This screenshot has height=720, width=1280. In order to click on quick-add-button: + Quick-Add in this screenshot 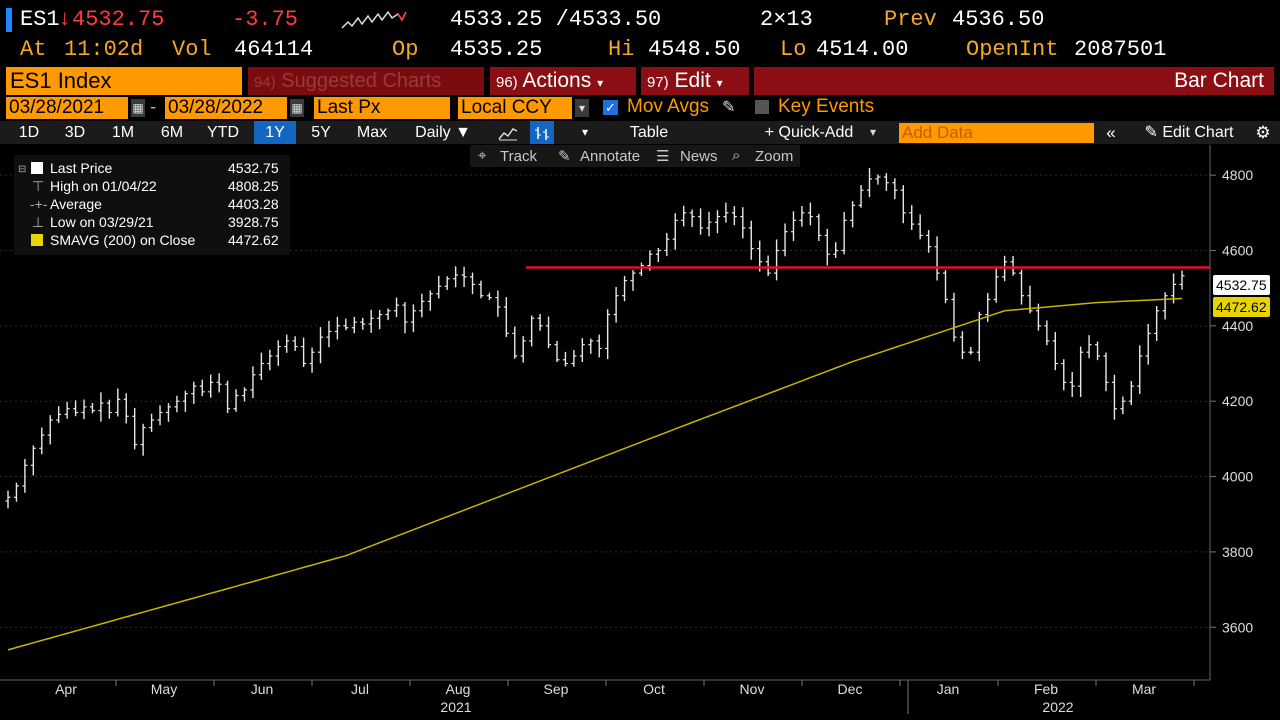, I will do `click(809, 132)`.